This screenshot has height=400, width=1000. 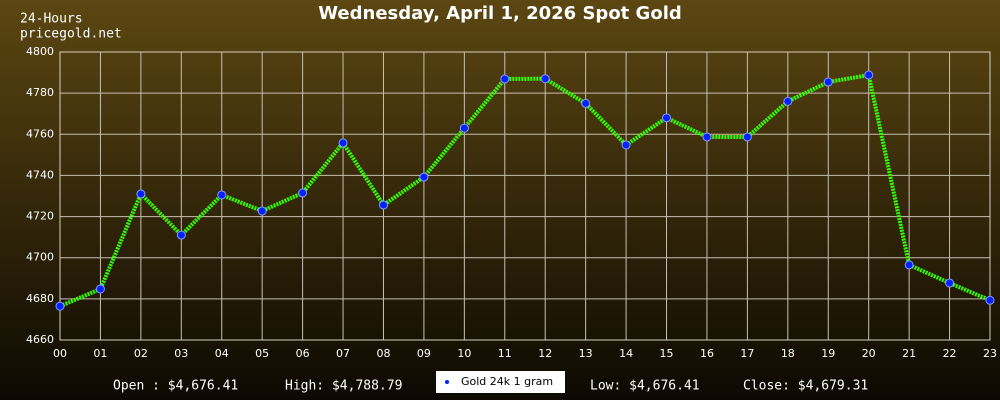 I want to click on y-tick-label: 4760, so click(x=40, y=133).